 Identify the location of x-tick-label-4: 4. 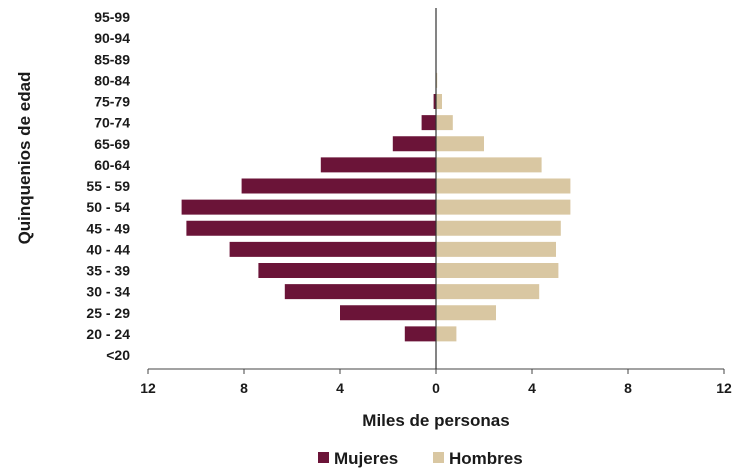
(532, 388).